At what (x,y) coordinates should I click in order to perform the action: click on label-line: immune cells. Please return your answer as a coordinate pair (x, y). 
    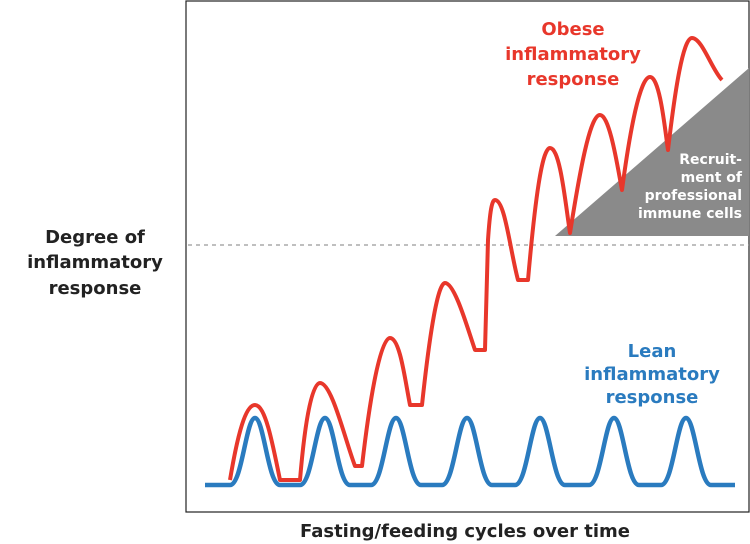
    Looking at the image, I should click on (690, 214).